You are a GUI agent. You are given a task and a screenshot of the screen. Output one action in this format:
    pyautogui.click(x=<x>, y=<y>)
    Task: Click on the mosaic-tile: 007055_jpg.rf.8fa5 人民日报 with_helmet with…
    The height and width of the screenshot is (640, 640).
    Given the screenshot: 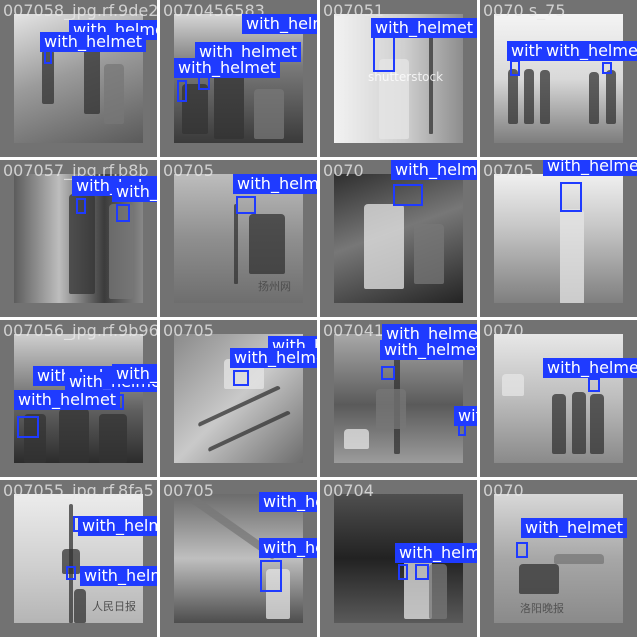 What is the action you would take?
    pyautogui.click(x=78, y=558)
    